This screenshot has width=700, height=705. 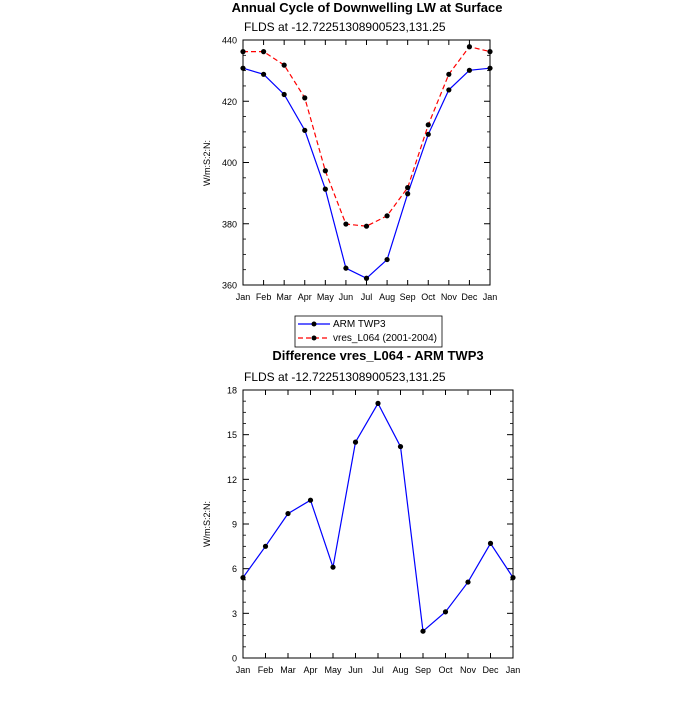 What do you see at coordinates (314, 338) in the screenshot?
I see `legend-marker-model` at bounding box center [314, 338].